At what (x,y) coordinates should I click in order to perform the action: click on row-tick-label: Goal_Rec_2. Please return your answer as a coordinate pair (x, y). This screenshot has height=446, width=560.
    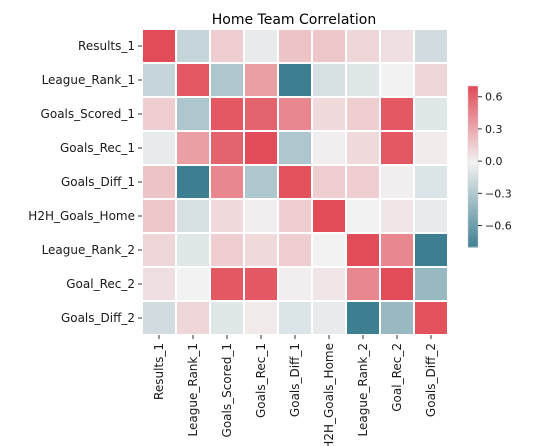
    Looking at the image, I should click on (100, 284).